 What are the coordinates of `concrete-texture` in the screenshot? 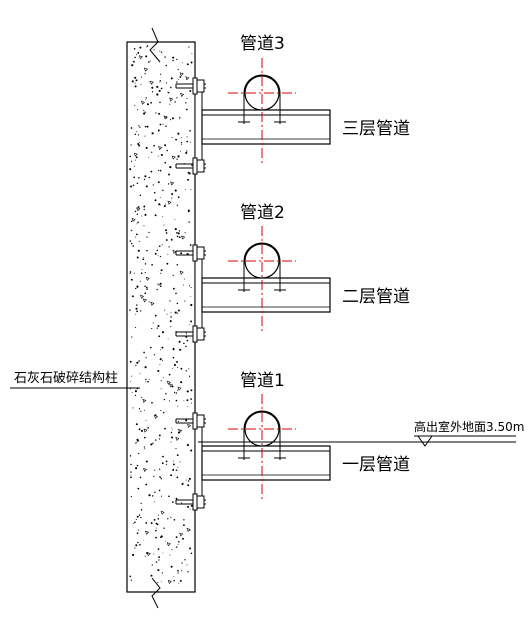 It's located at (161, 314).